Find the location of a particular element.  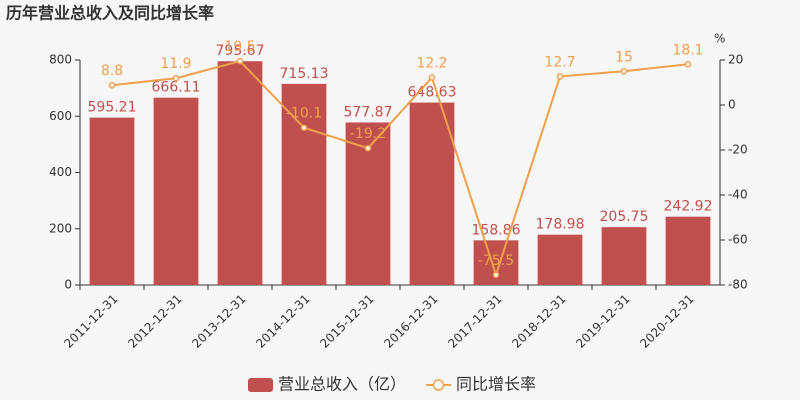

y2-axis-label: % is located at coordinates (719, 39).